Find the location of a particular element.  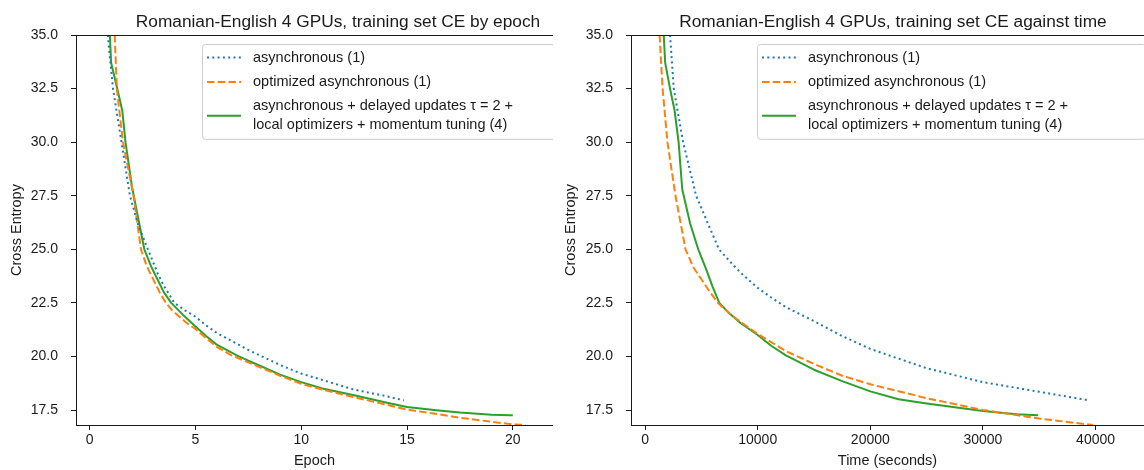

x-axis-title: Epoch is located at coordinates (314, 460).